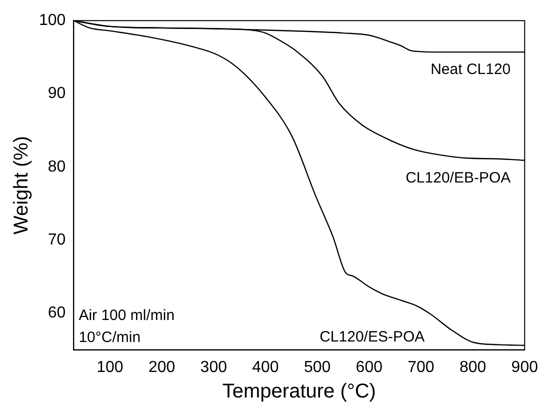  I want to click on y-tick-label: 100, so click(52, 21).